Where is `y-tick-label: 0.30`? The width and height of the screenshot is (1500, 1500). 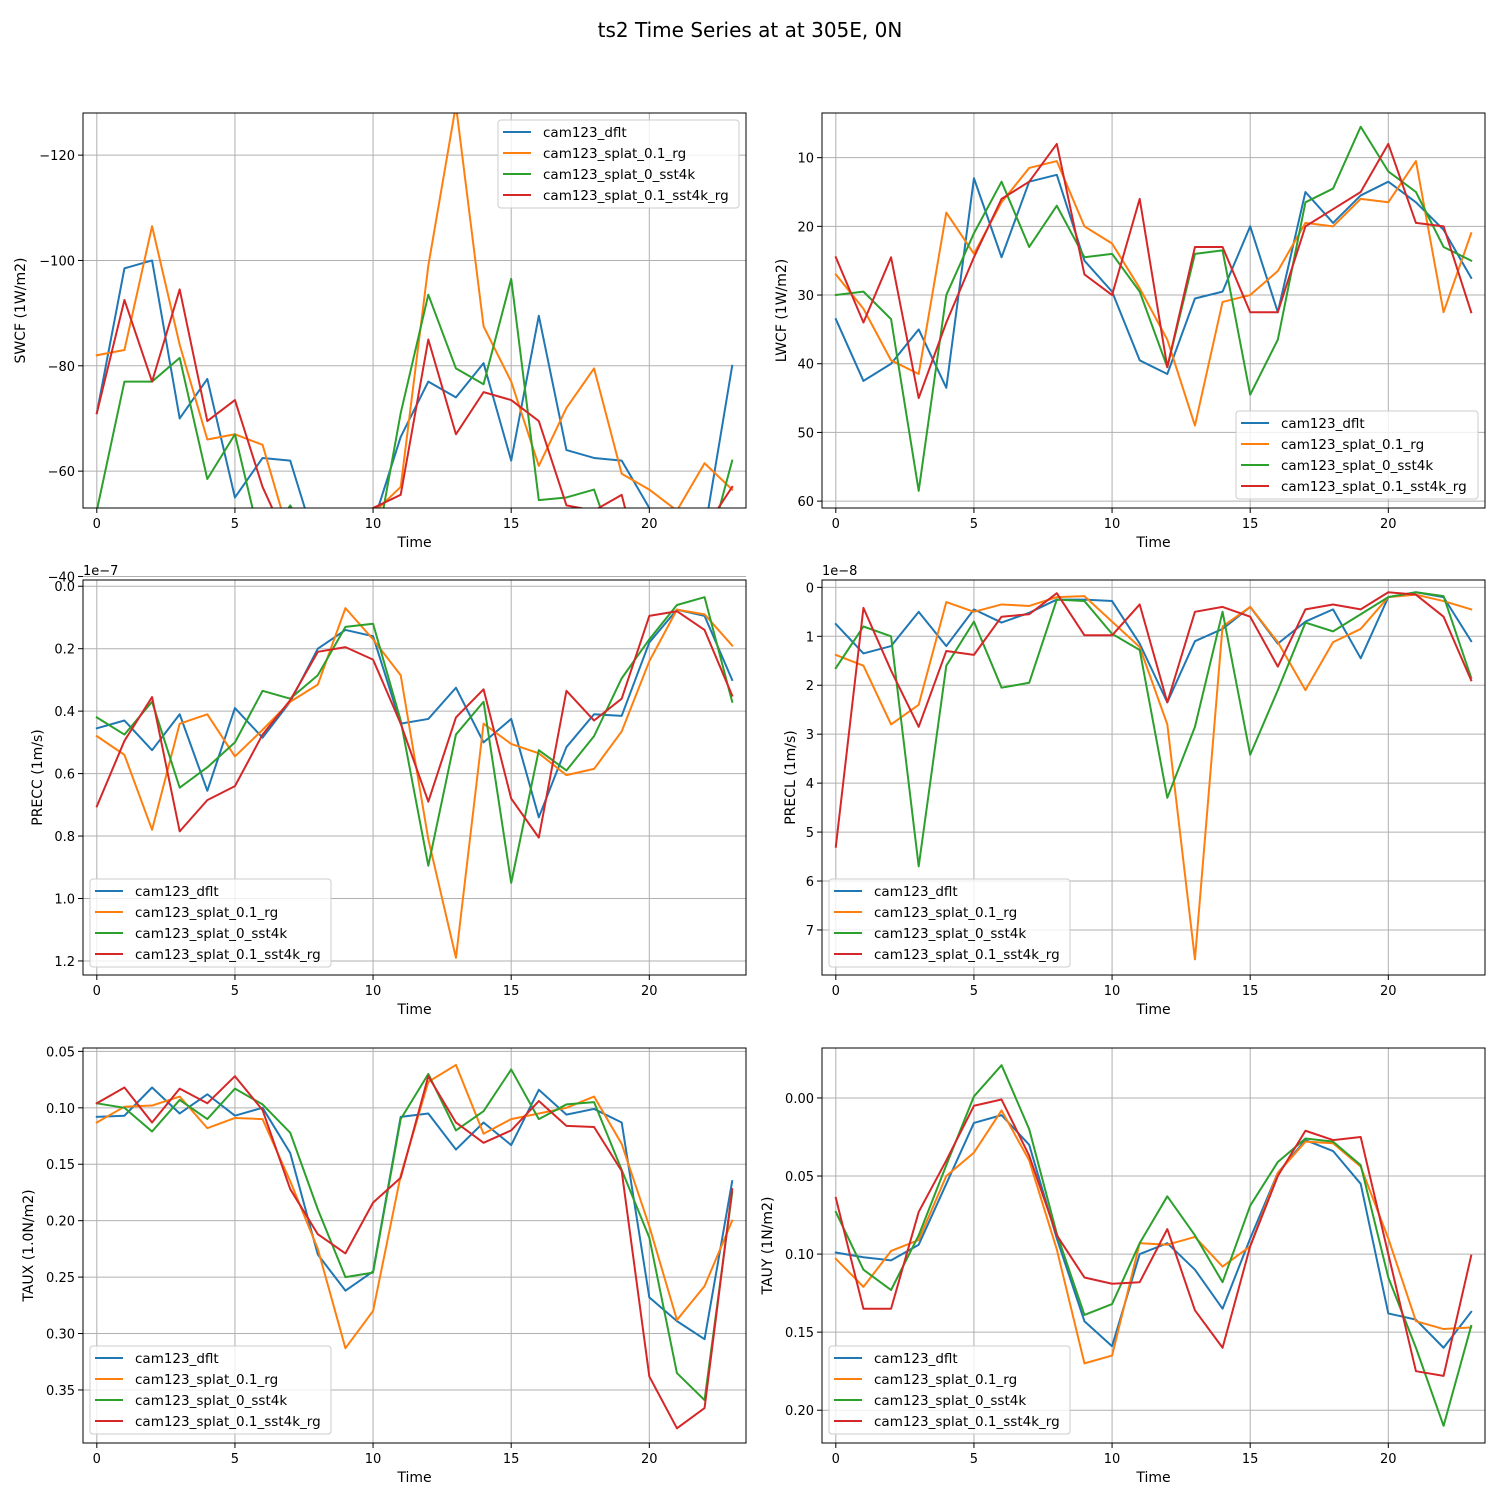 y-tick-label: 0.30 is located at coordinates (60, 1335).